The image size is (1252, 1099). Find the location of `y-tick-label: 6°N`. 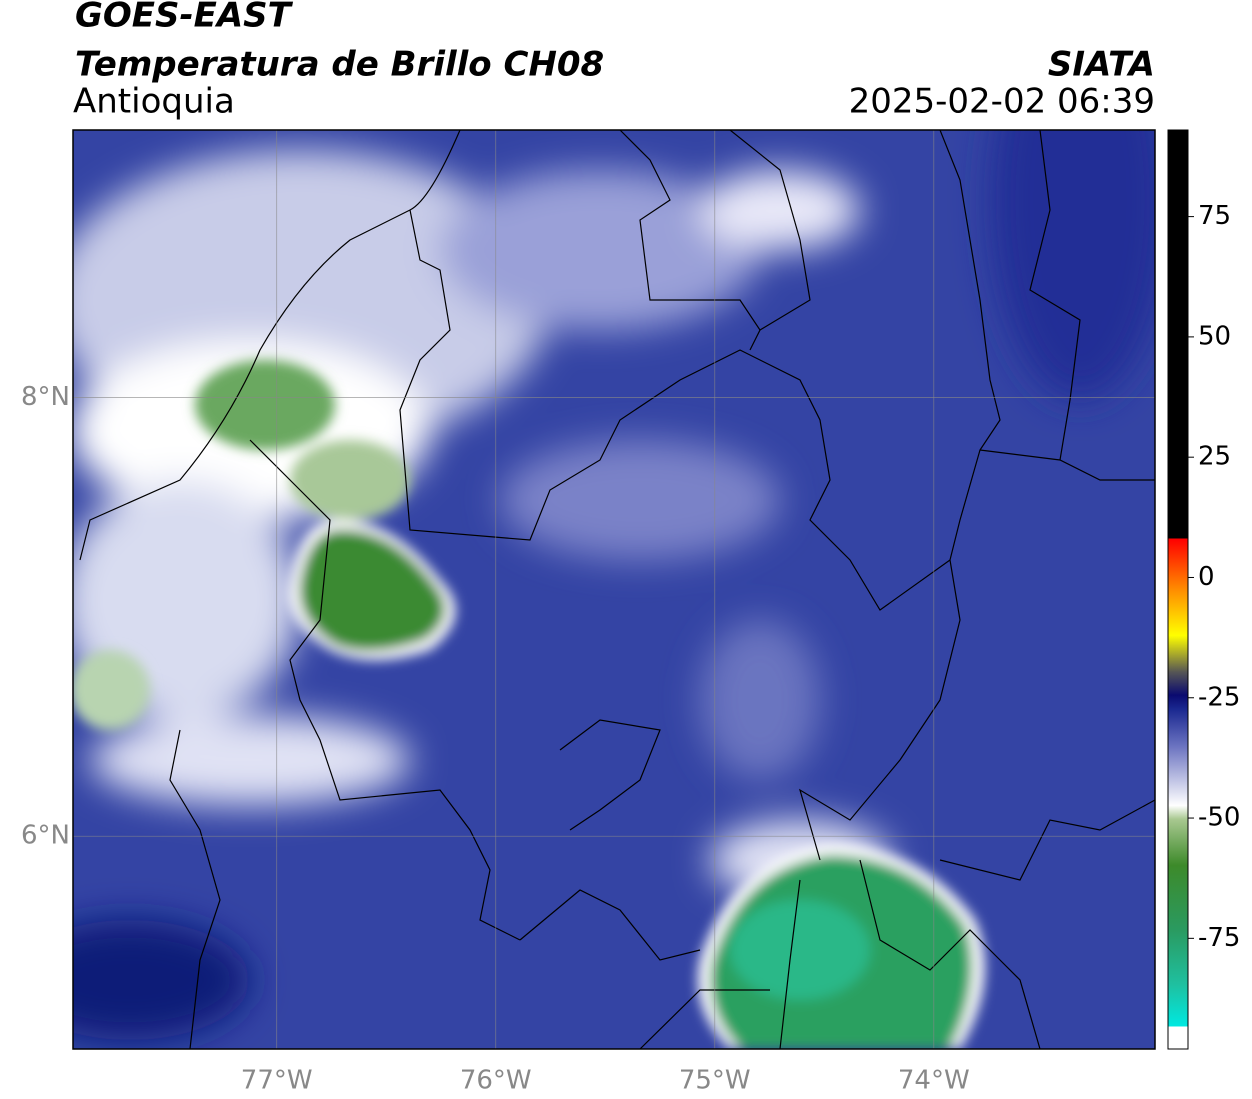

y-tick-label: 6°N is located at coordinates (45, 836).